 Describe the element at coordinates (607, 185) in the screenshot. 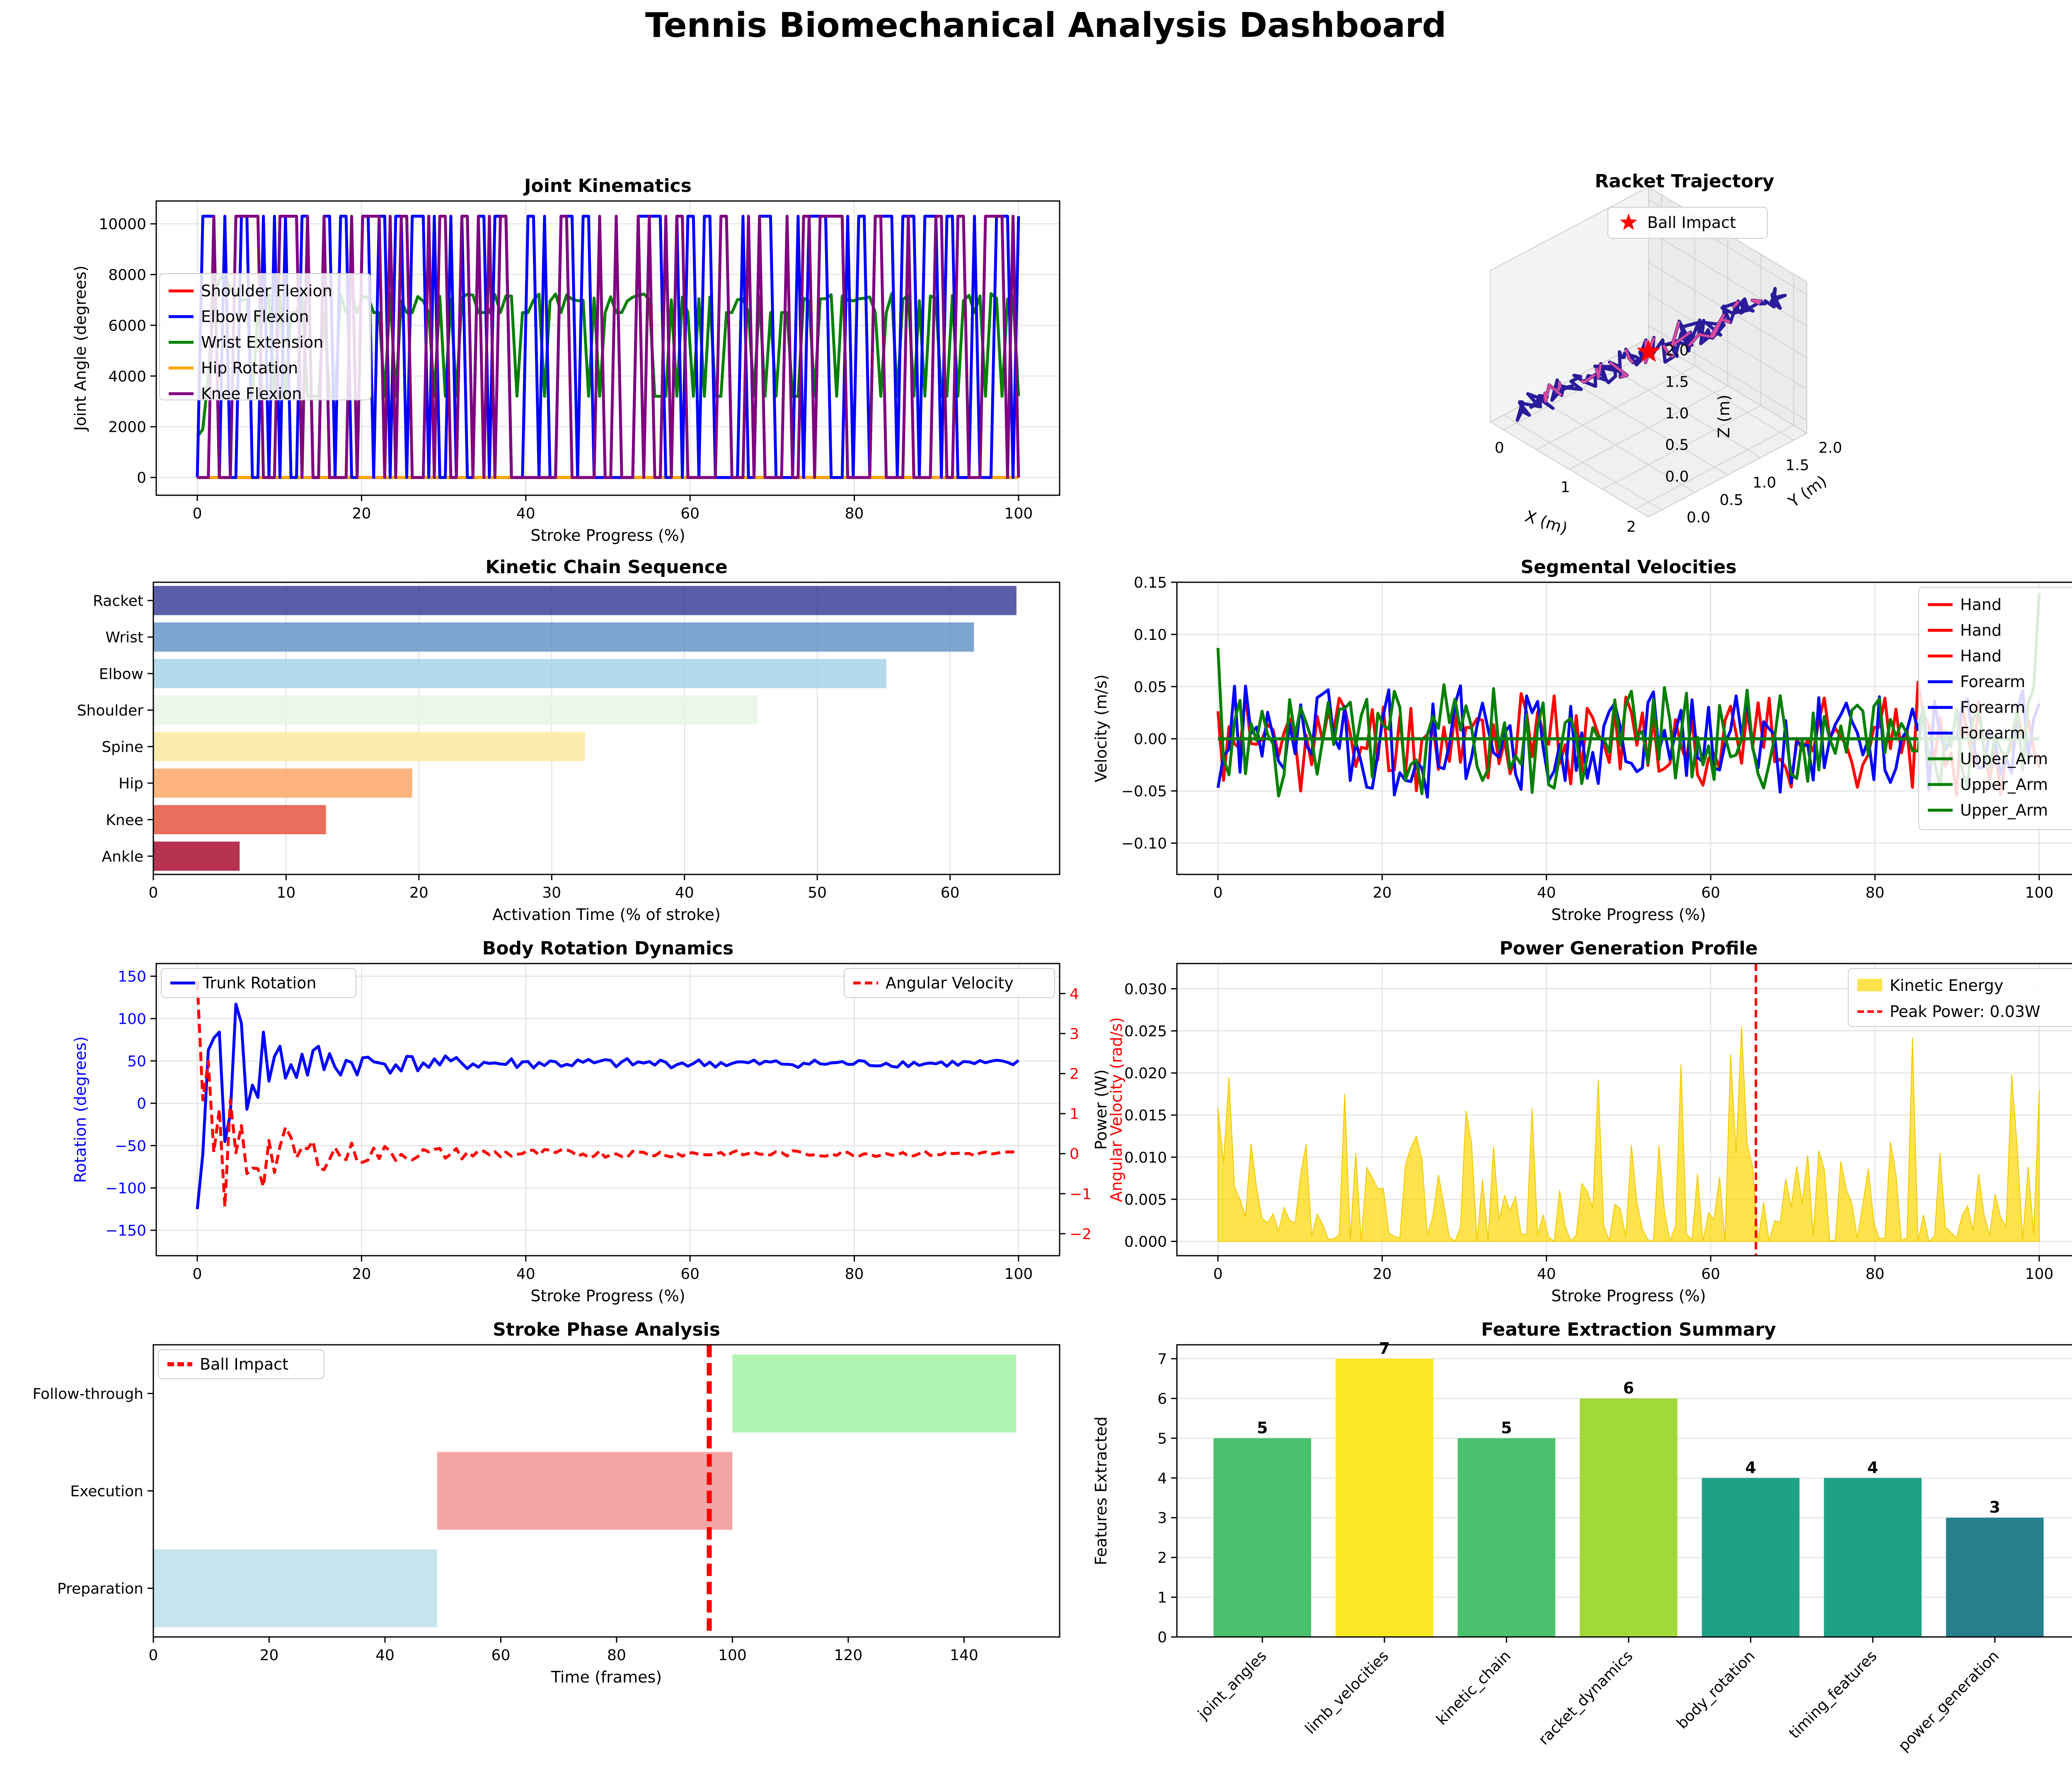

I see `joint-title: Joint Kinematics` at that location.